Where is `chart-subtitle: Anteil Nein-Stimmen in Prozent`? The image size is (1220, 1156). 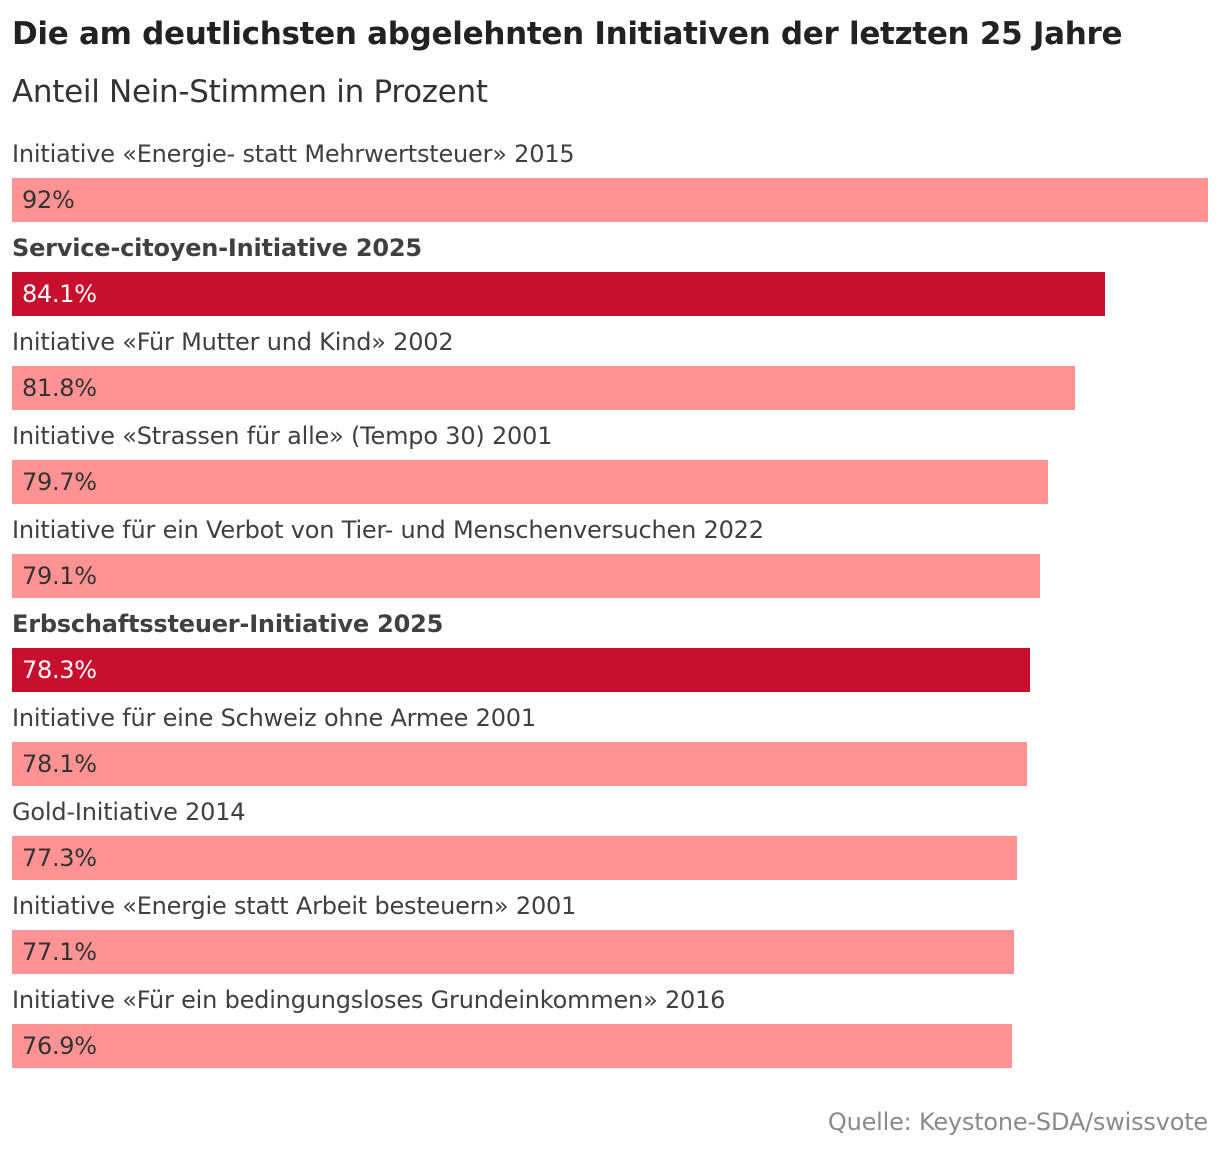 chart-subtitle: Anteil Nein-Stimmen in Prozent is located at coordinates (250, 92).